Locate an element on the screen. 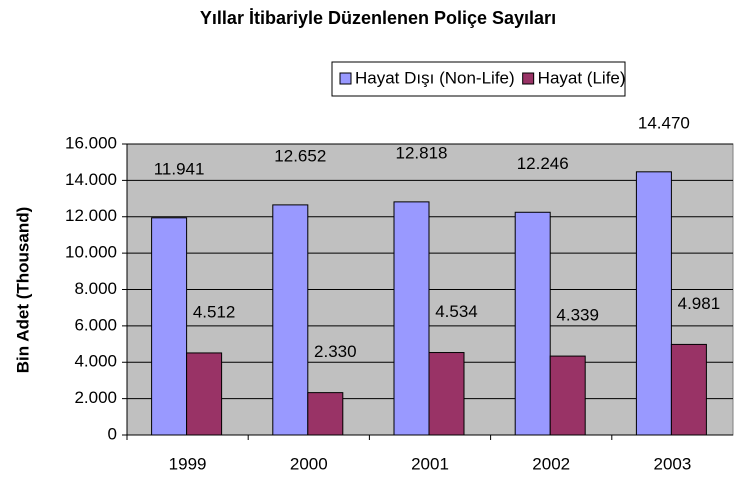 Image resolution: width=739 pixels, height=482 pixels. data-label: 4.981 is located at coordinates (699, 303).